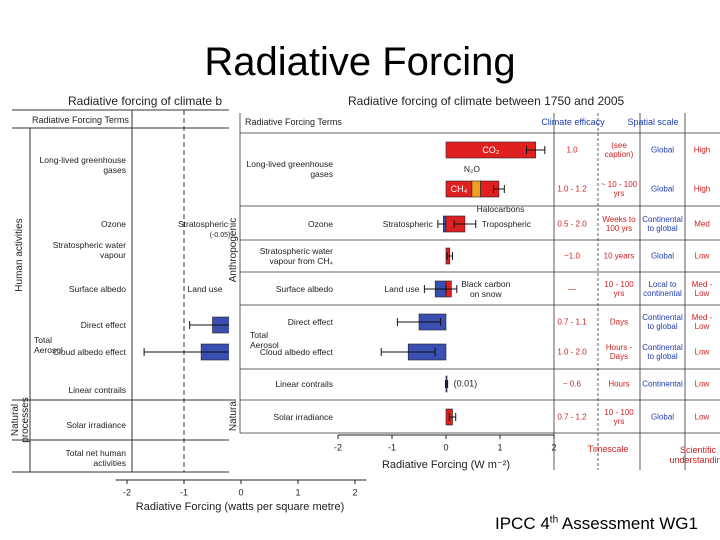  What do you see at coordinates (572, 189) in the screenshot?
I see `table-cell: 1.0 - 1.2` at bounding box center [572, 189].